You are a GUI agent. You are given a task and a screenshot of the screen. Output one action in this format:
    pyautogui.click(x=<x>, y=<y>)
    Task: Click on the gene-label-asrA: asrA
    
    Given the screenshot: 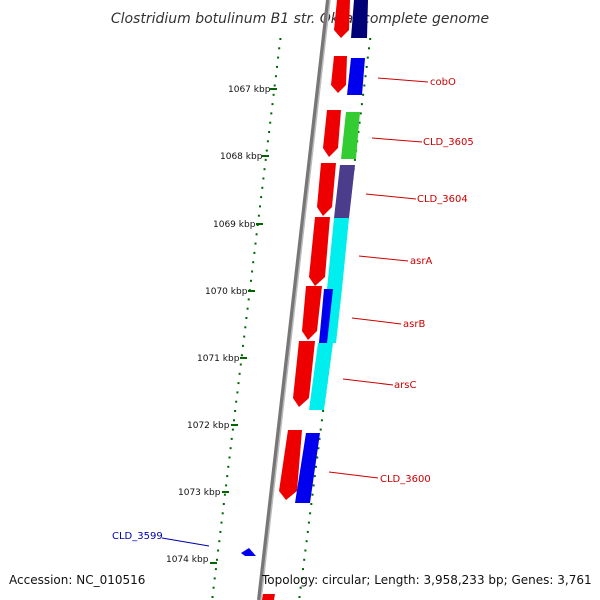 What is the action you would take?
    pyautogui.click(x=421, y=261)
    